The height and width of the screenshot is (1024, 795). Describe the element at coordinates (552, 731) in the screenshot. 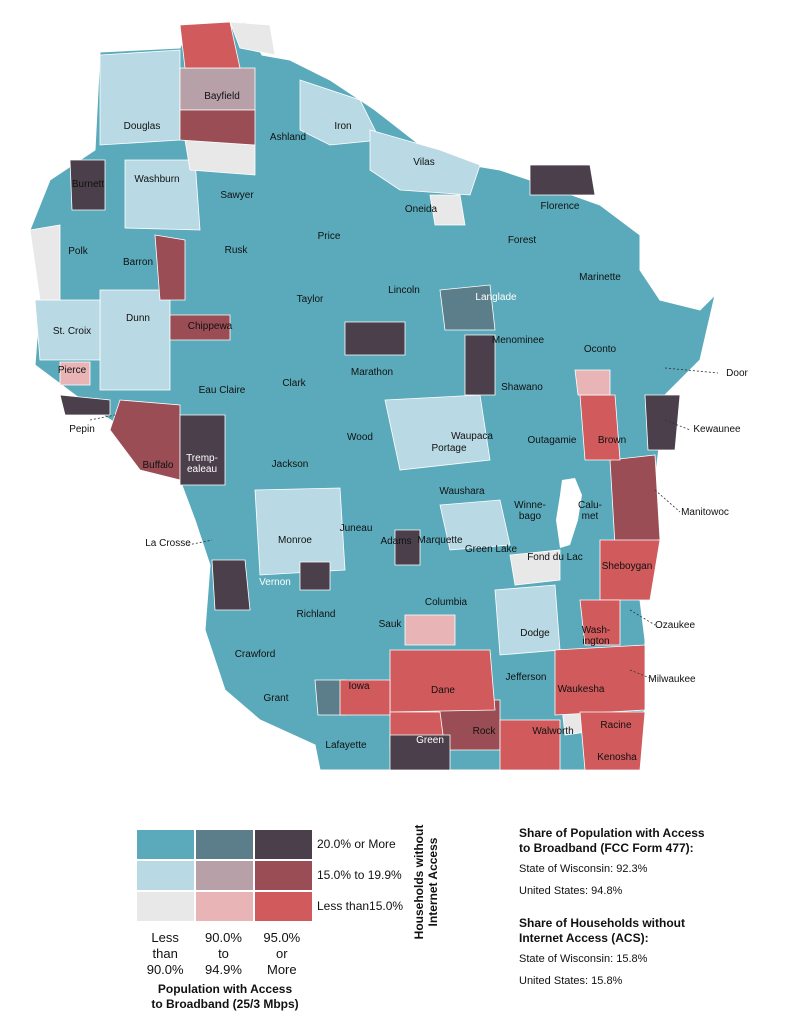

I see `county-label-walworth: Walworth` at that location.